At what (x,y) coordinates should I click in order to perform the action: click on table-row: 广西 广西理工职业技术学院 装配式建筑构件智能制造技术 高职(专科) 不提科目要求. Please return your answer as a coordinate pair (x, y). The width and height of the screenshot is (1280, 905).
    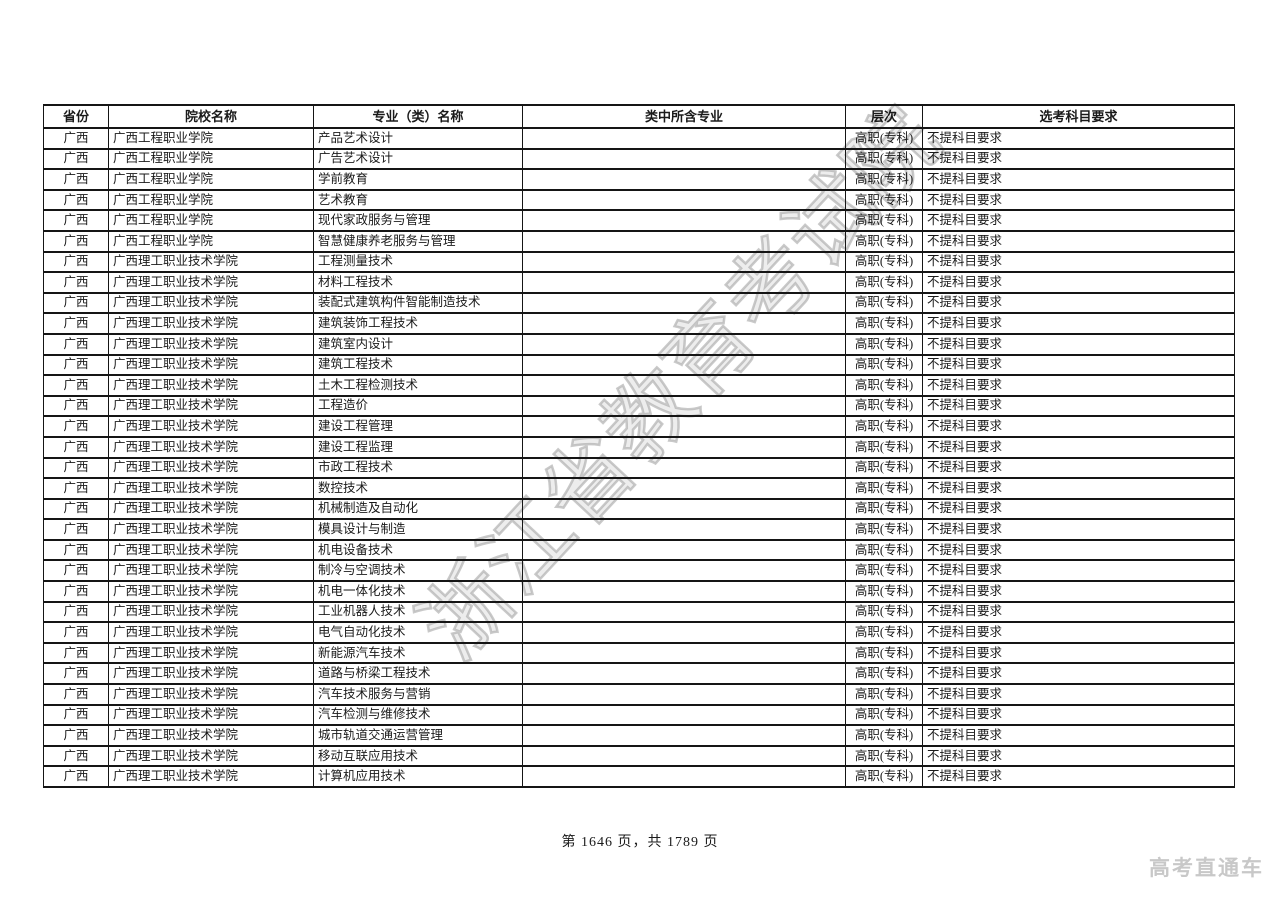
    Looking at the image, I should click on (639, 303).